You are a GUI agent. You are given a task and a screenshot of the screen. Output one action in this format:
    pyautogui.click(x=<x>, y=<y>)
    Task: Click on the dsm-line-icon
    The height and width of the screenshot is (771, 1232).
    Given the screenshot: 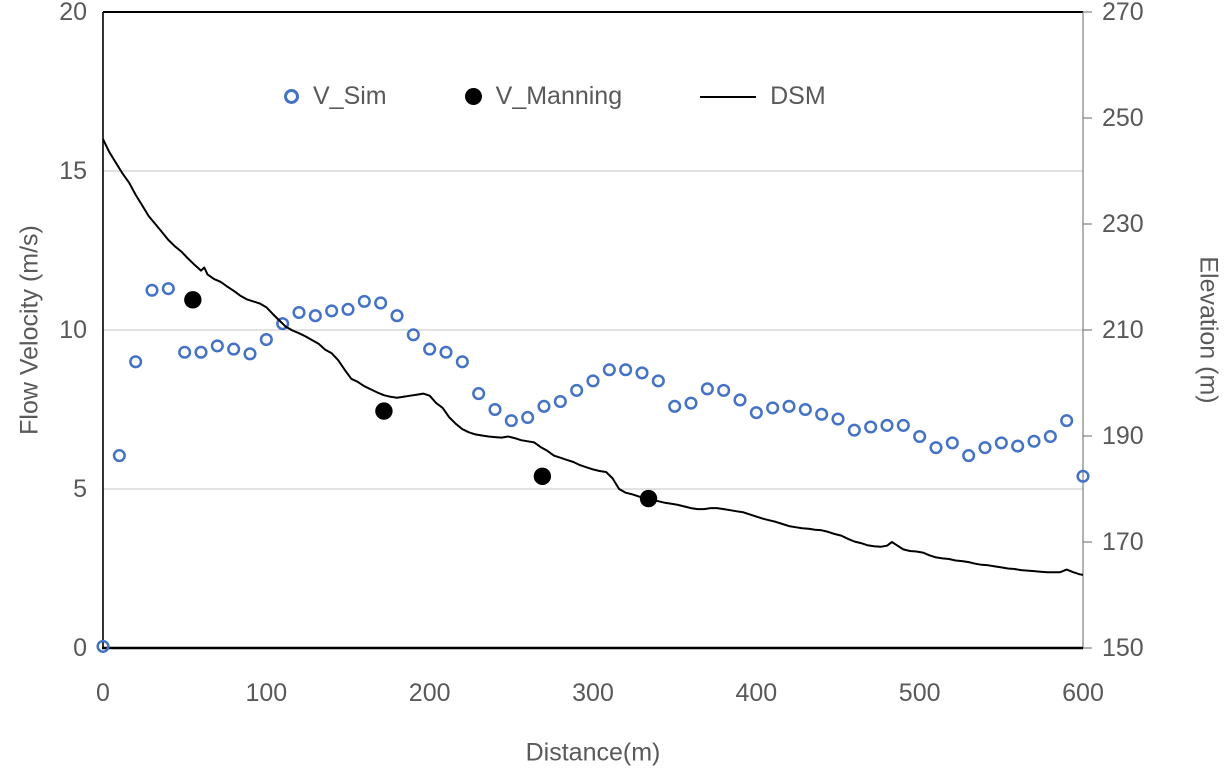 What is the action you would take?
    pyautogui.click(x=728, y=96)
    